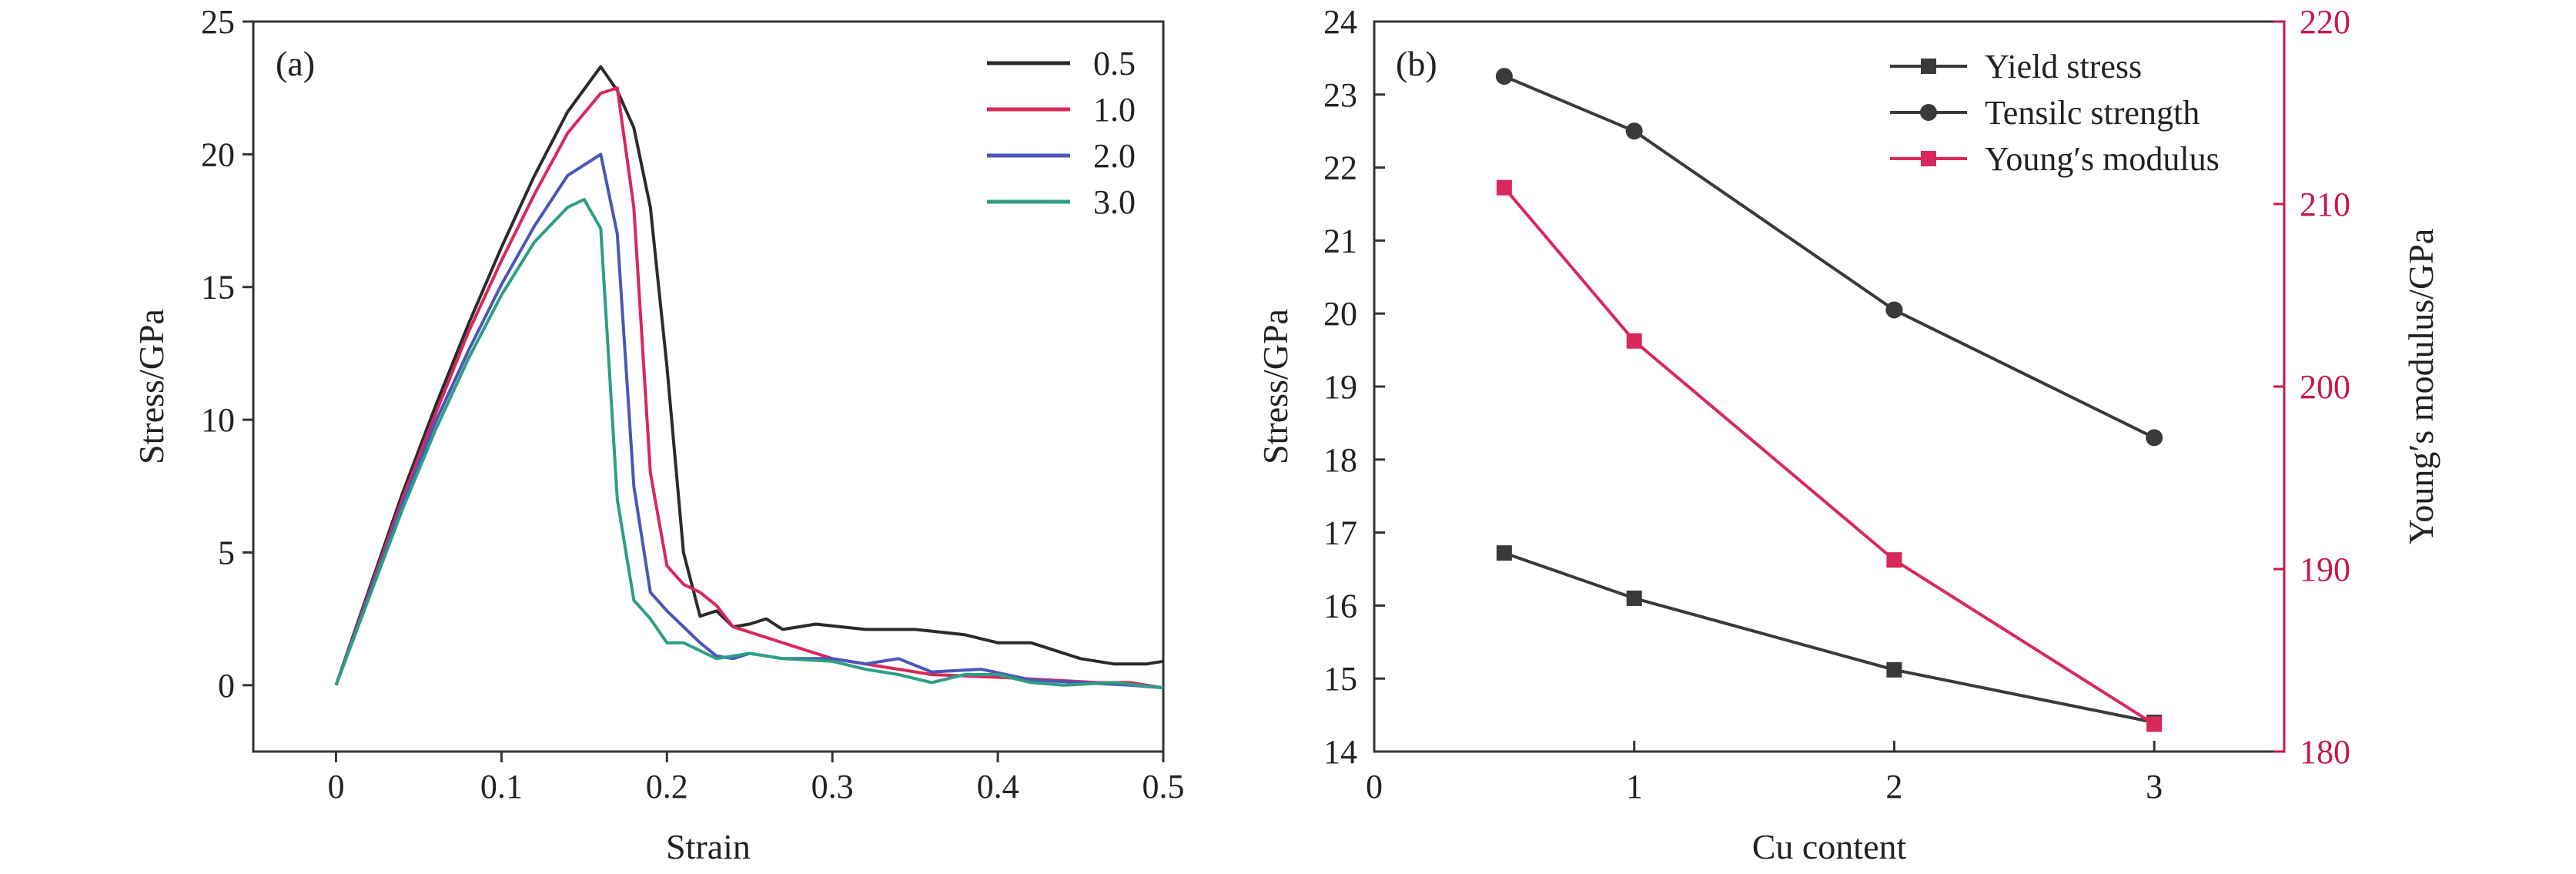 The image size is (2576, 874). What do you see at coordinates (1061, 133) in the screenshot?
I see `legend-a: 0.5 1.0 2.0 3.0` at bounding box center [1061, 133].